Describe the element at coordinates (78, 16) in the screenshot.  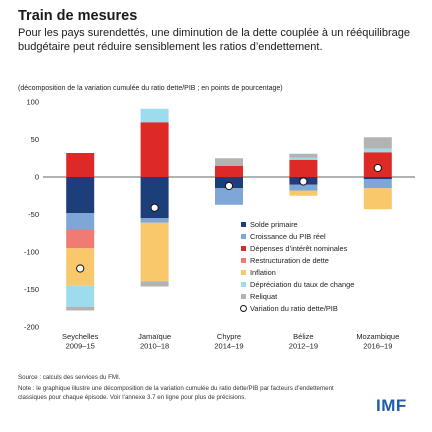
I see `chart-title: Train de mesures` at that location.